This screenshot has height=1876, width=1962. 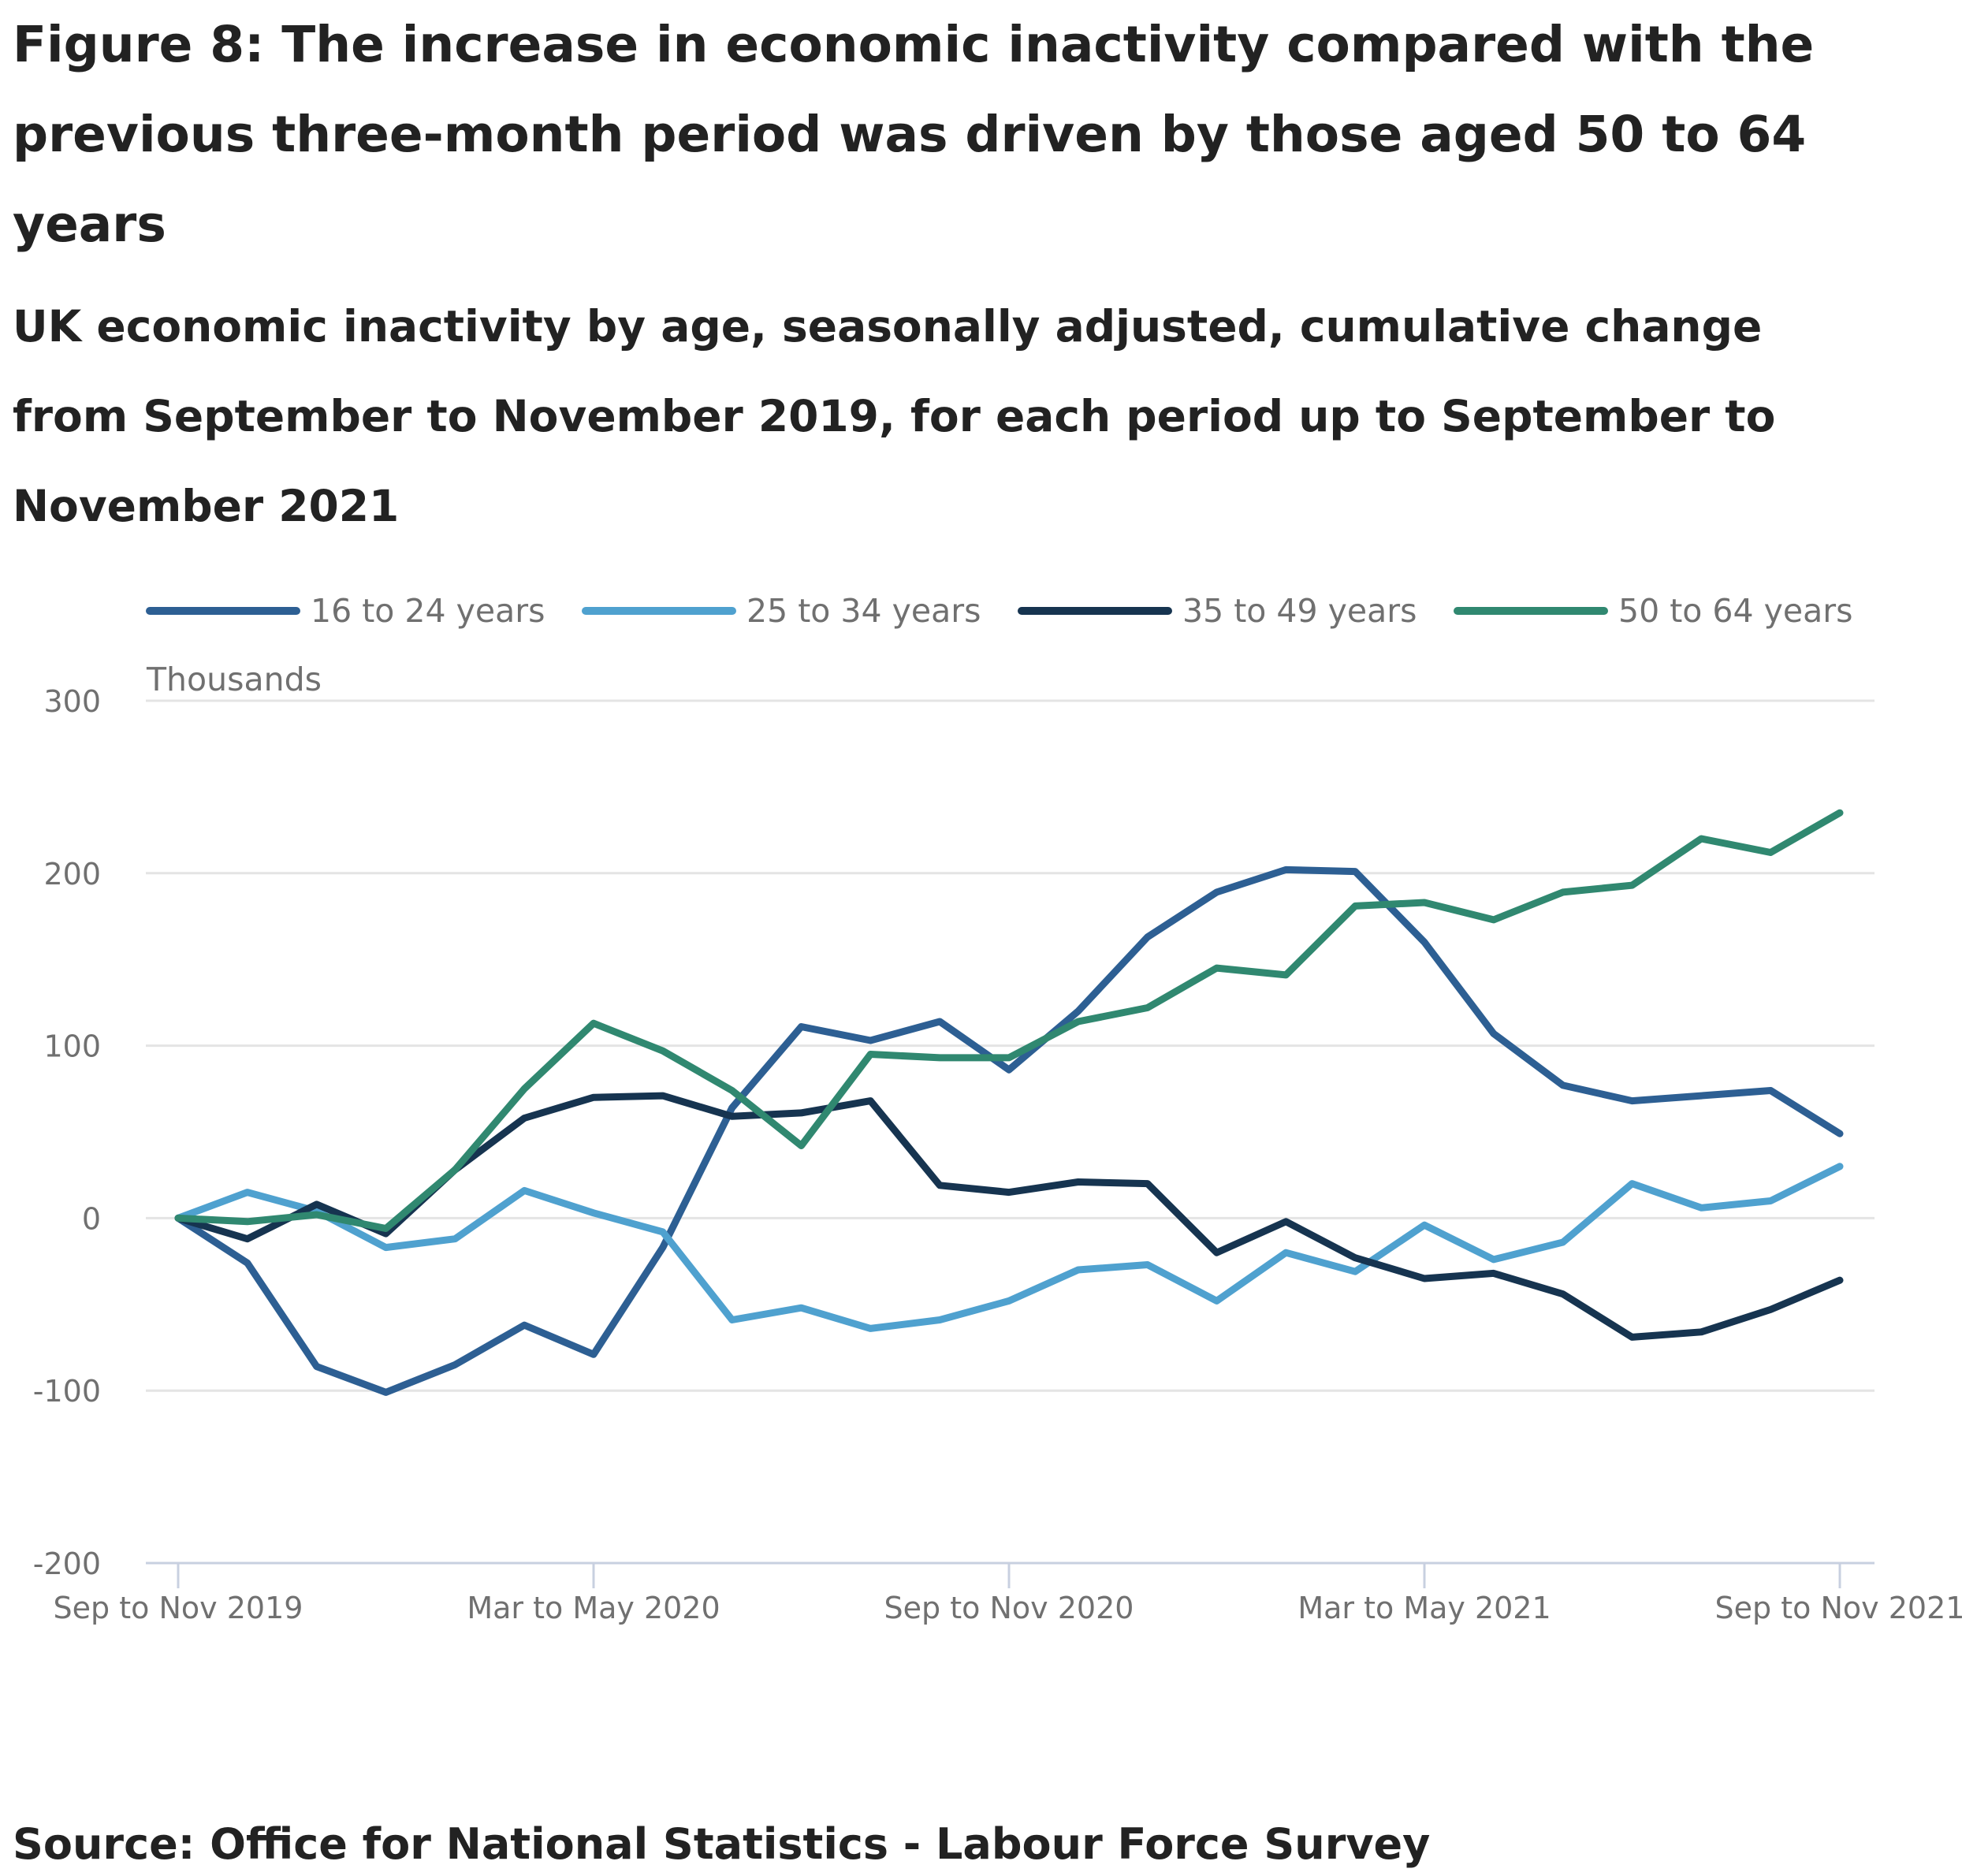 I want to click on y-tick-label: 0, so click(x=91, y=1218).